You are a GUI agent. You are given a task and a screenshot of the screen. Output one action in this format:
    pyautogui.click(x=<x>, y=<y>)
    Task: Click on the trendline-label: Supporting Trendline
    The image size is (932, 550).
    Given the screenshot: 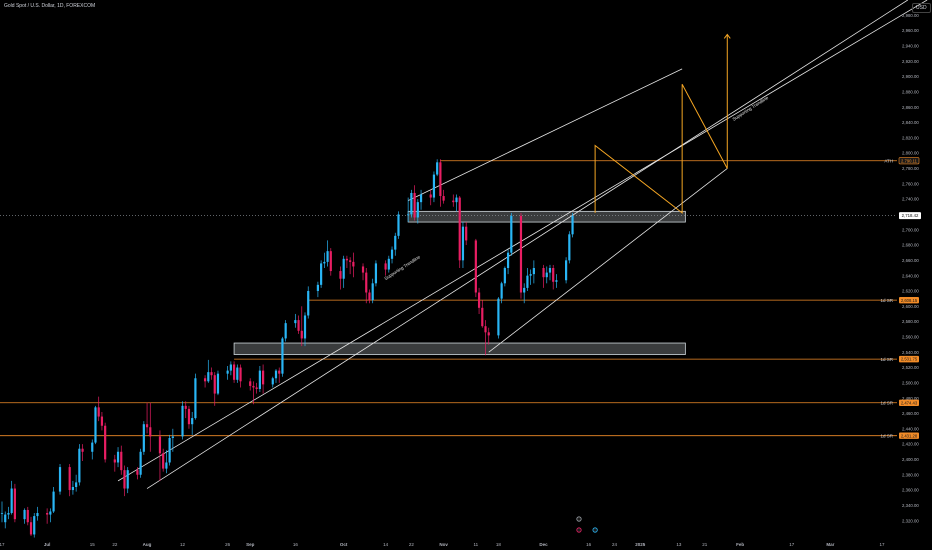 What is the action you would take?
    pyautogui.click(x=751, y=108)
    